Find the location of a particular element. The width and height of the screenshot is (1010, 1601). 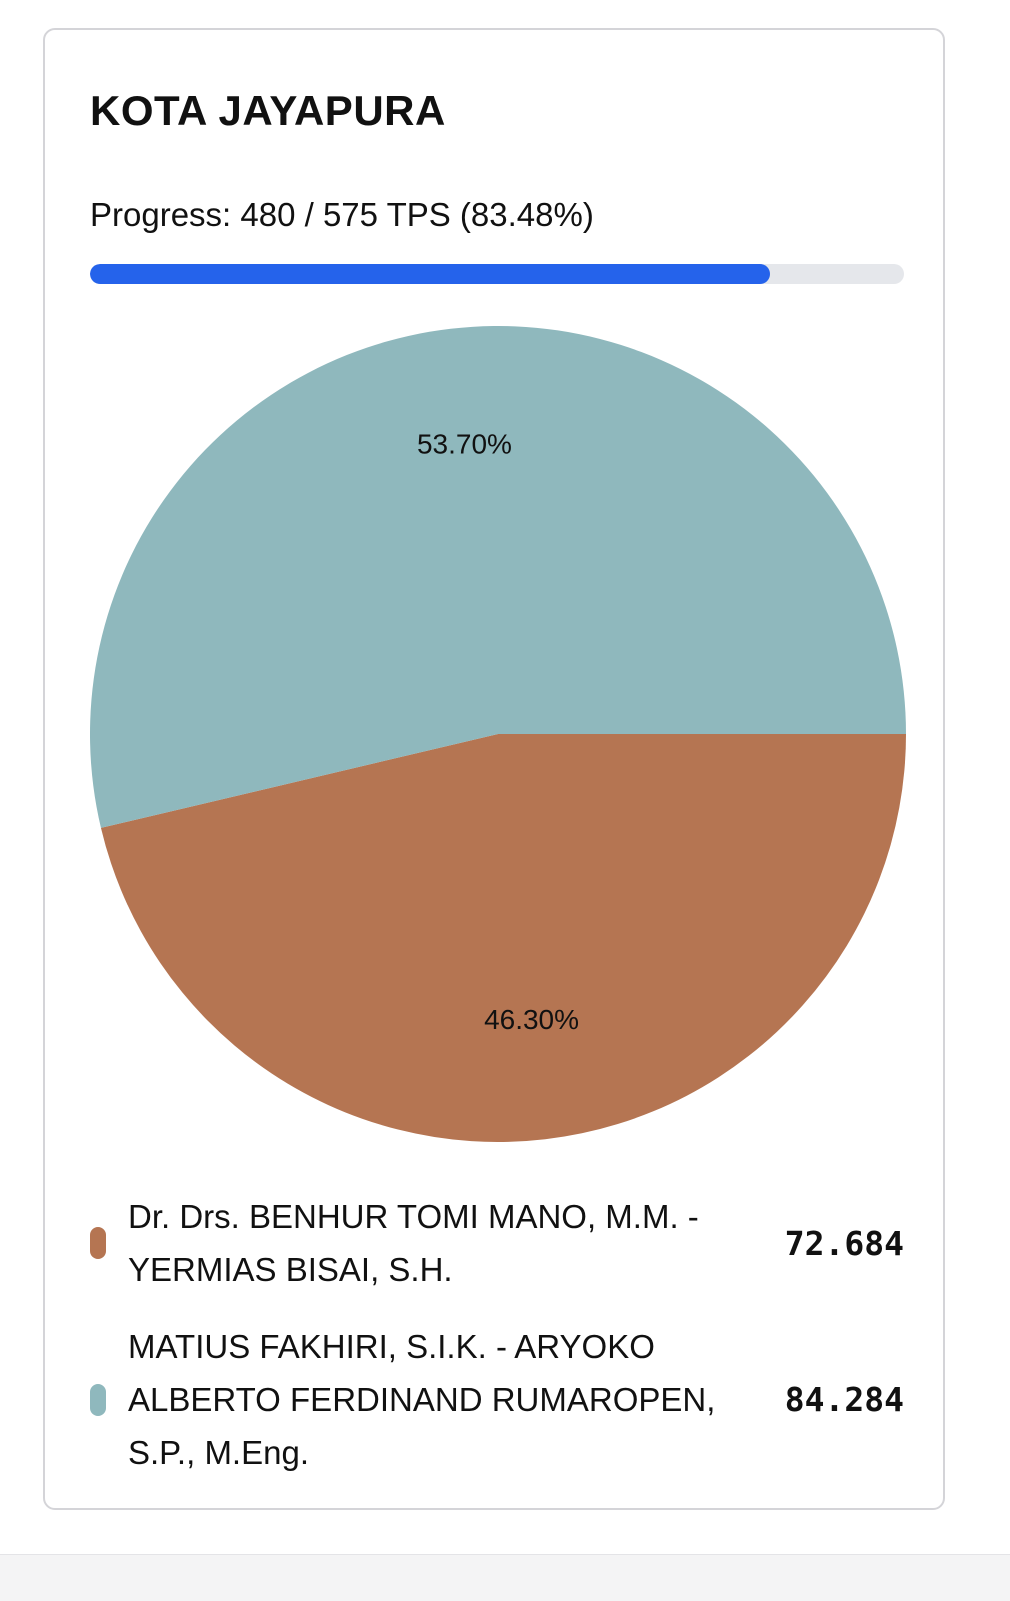

progress-bar is located at coordinates (497, 274).